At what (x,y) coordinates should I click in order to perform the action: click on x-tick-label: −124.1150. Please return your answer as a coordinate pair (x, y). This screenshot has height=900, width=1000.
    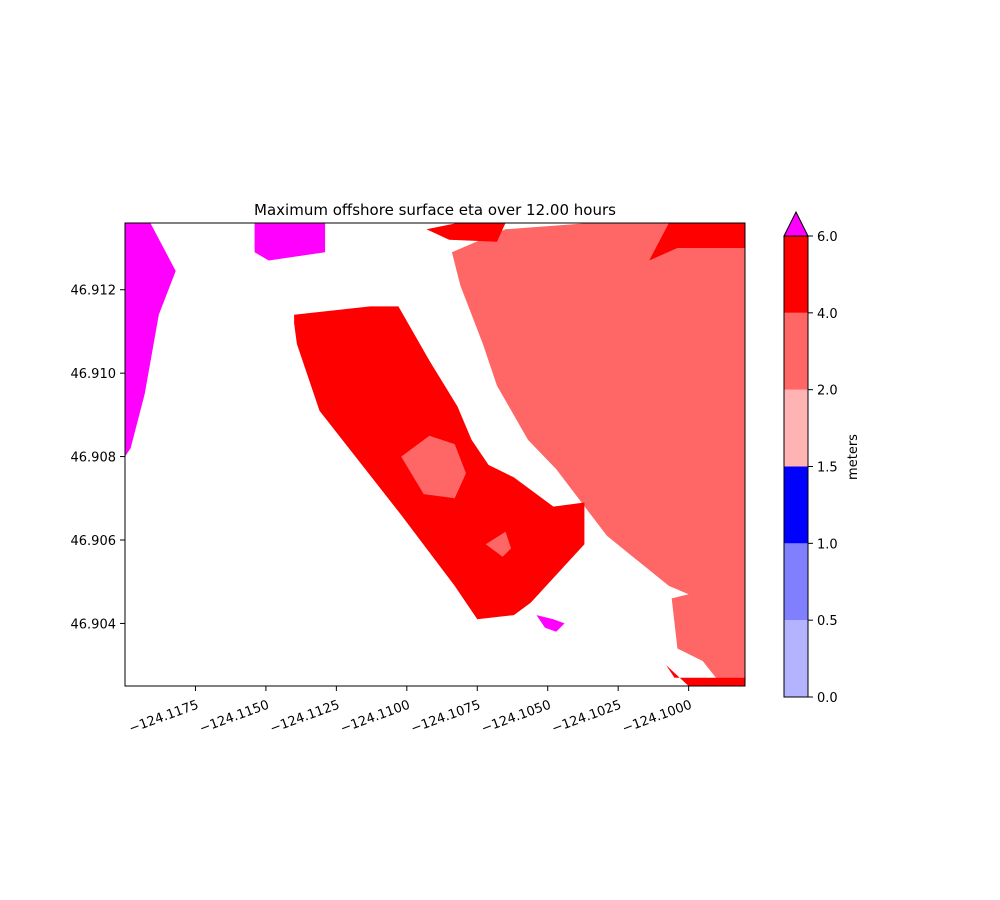
    Looking at the image, I should click on (235, 717).